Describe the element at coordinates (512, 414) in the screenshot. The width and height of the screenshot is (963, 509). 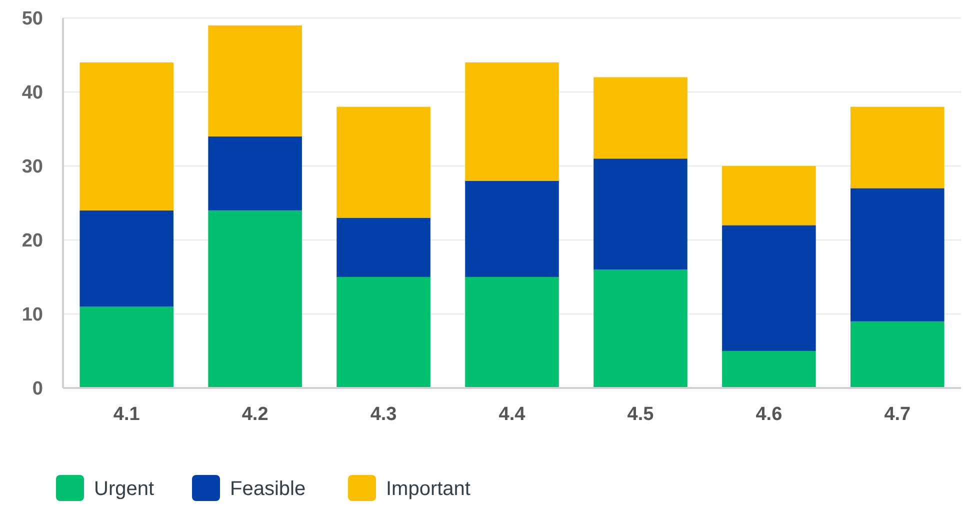
I see `x-tick-label: 4.4` at that location.